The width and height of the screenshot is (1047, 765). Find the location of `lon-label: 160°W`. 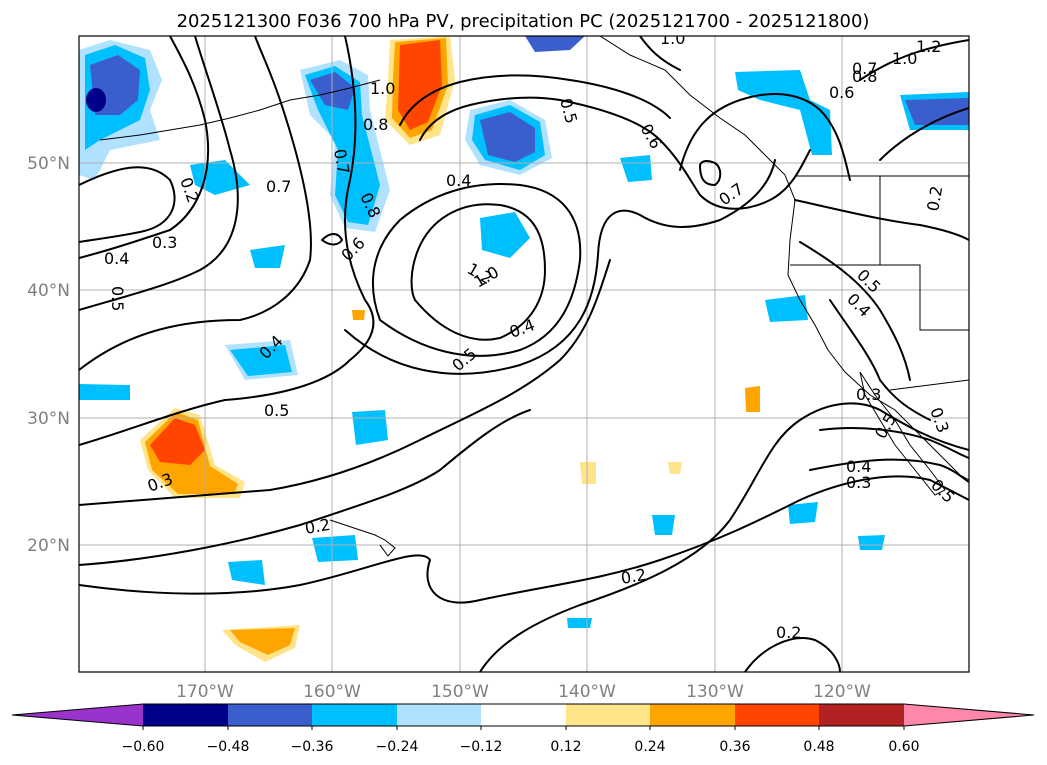

lon-label: 160°W is located at coordinates (332, 692).